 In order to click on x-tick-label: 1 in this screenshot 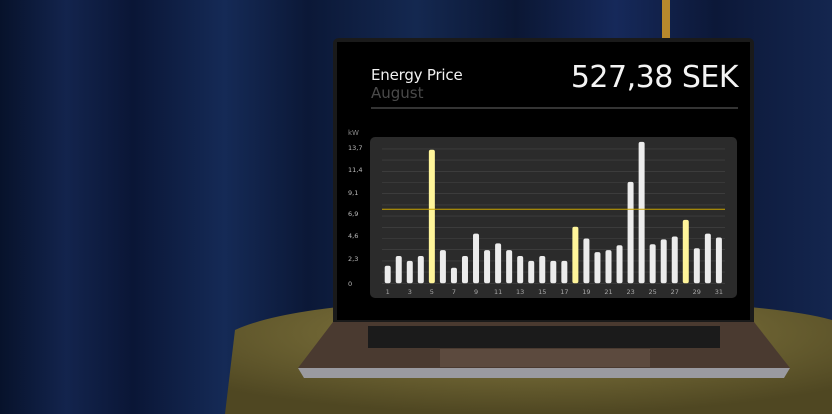, I will do `click(387, 292)`.